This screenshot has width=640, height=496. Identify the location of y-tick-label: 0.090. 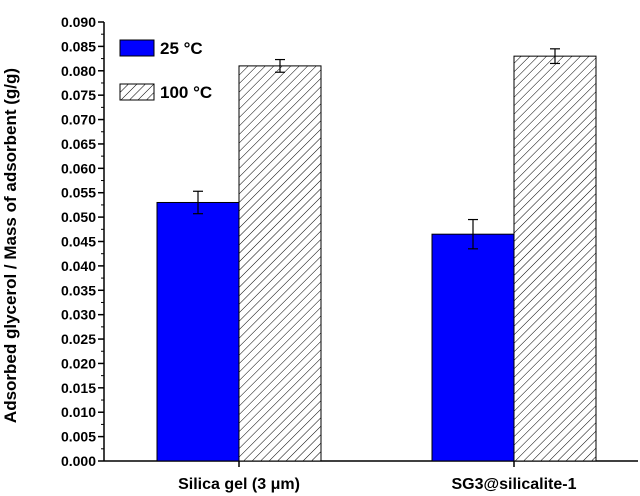
(78, 22).